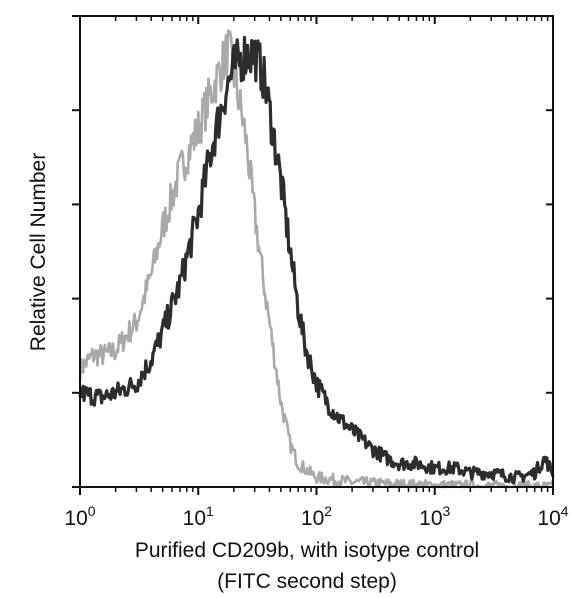  I want to click on y-axis-title: Relative Cell Number, so click(38, 252).